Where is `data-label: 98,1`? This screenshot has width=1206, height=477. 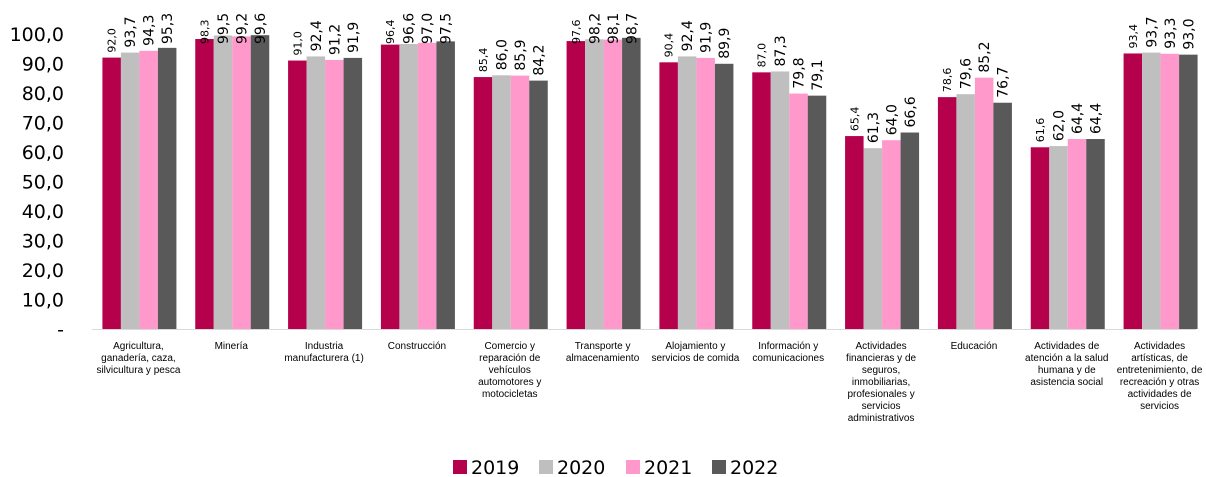 data-label: 98,1 is located at coordinates (614, 28).